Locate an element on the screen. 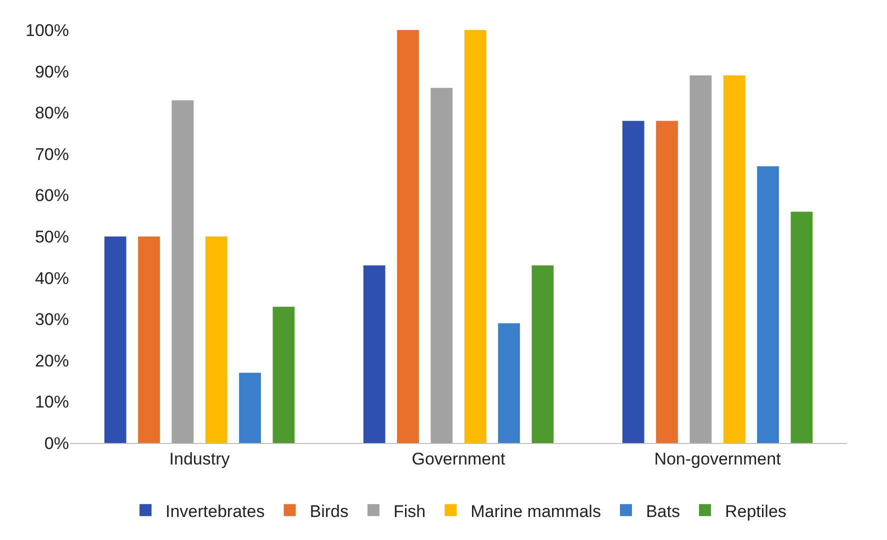  y-tick-label: 90% is located at coordinates (51, 72).